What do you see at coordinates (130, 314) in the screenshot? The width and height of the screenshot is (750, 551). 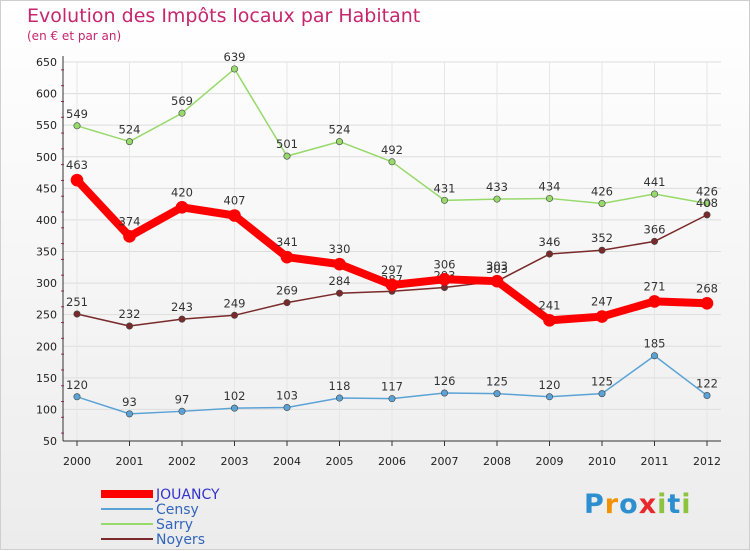 I see `data-label: 232` at bounding box center [130, 314].